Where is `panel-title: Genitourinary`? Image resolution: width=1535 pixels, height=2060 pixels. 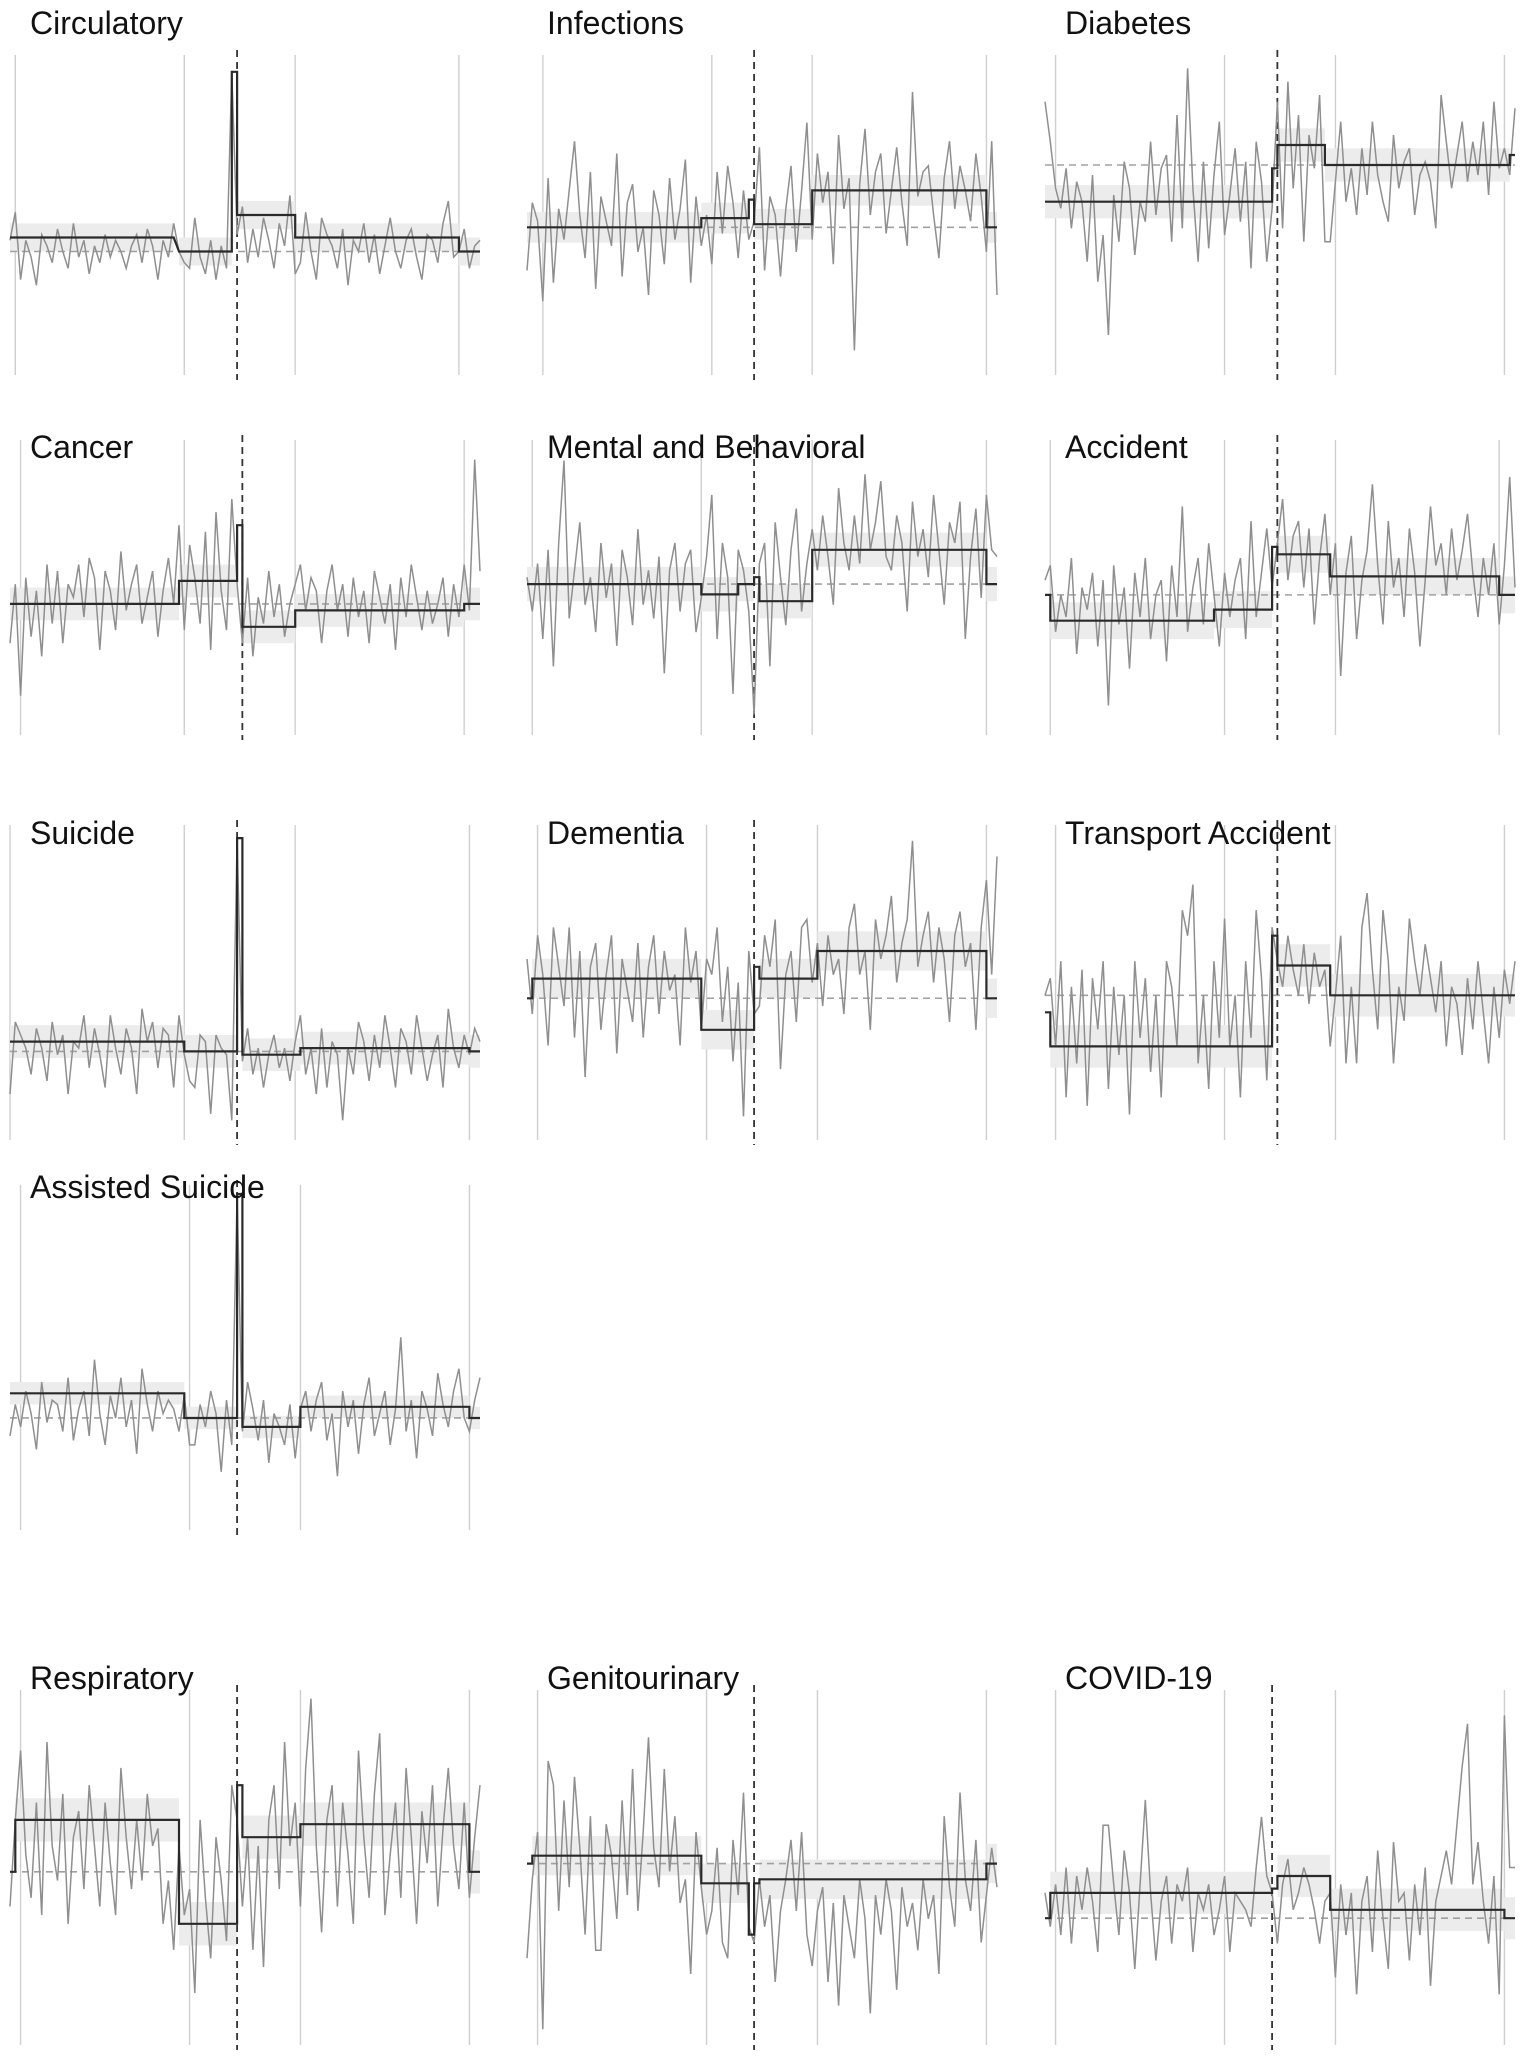 panel-title: Genitourinary is located at coordinates (643, 1678).